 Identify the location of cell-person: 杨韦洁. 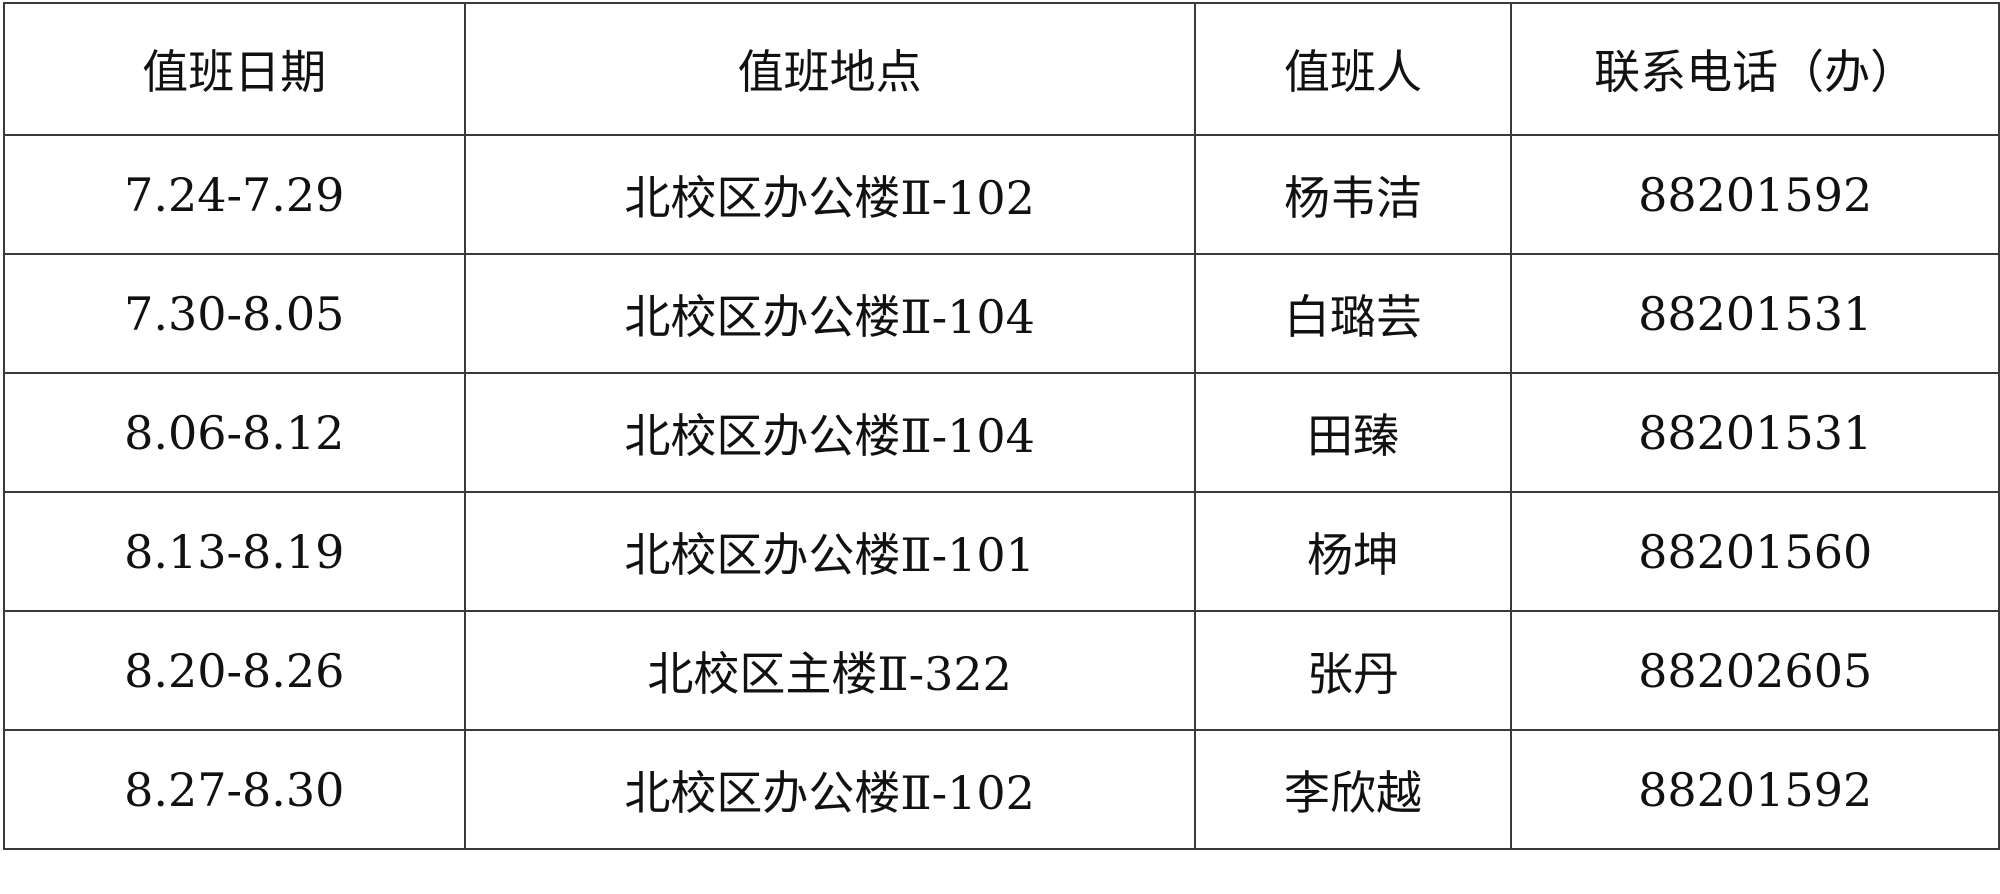
(1353, 194).